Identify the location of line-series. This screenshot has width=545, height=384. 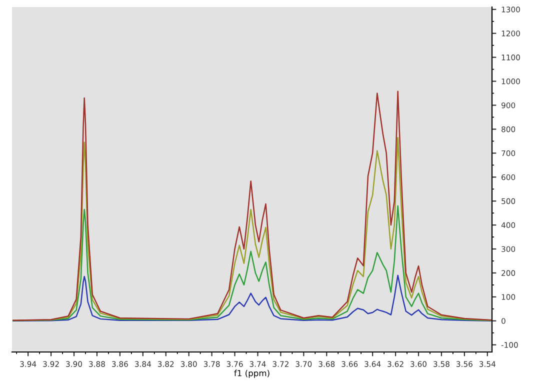
(252, 298).